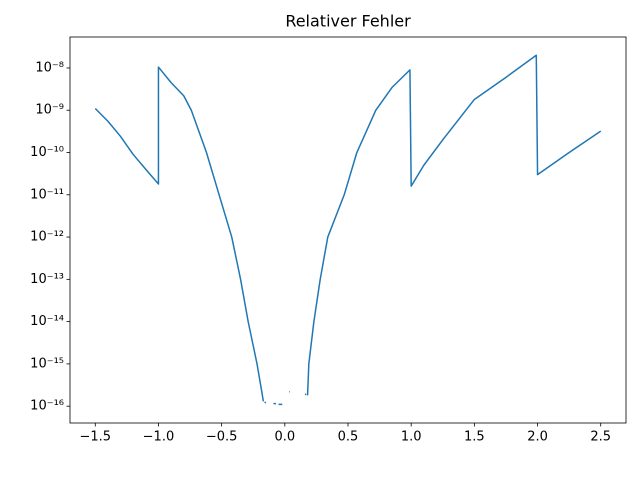 The image size is (640, 480). What do you see at coordinates (474, 437) in the screenshot?
I see `x-tick-label: 1.5` at bounding box center [474, 437].